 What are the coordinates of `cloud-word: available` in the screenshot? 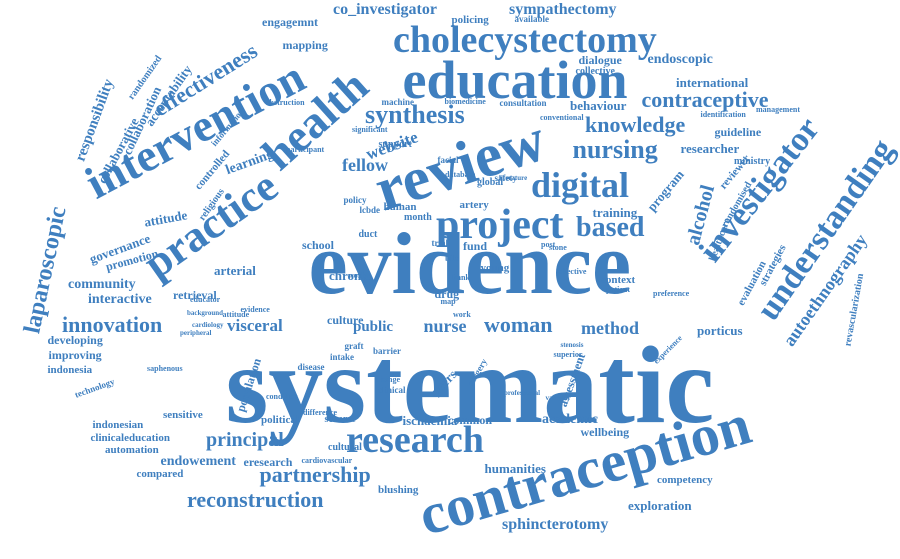 It's located at (532, 18).